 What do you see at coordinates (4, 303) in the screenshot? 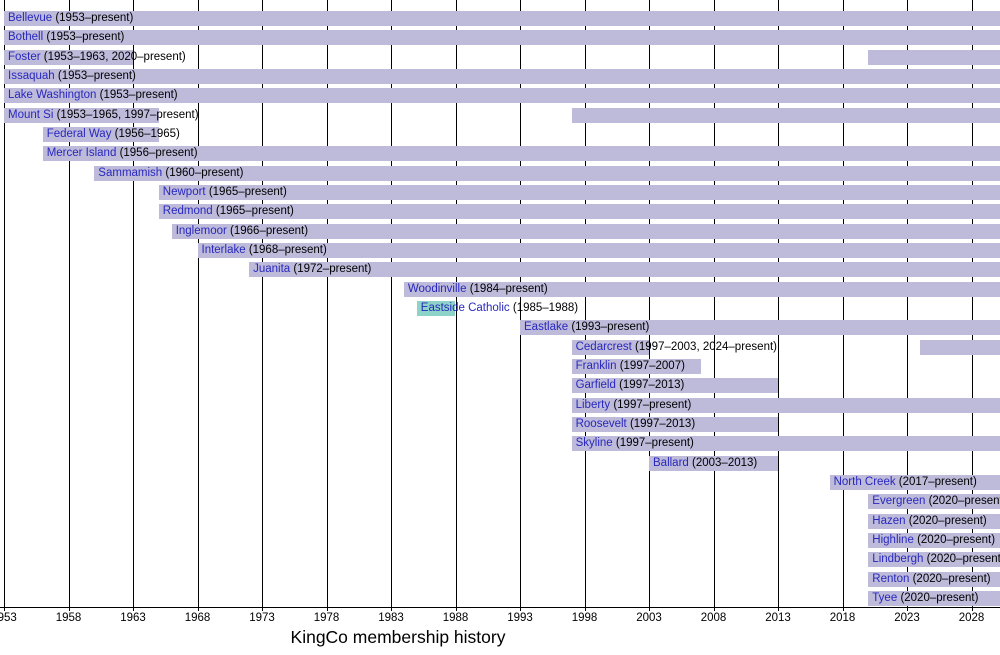
I see `gridline-1953` at bounding box center [4, 303].